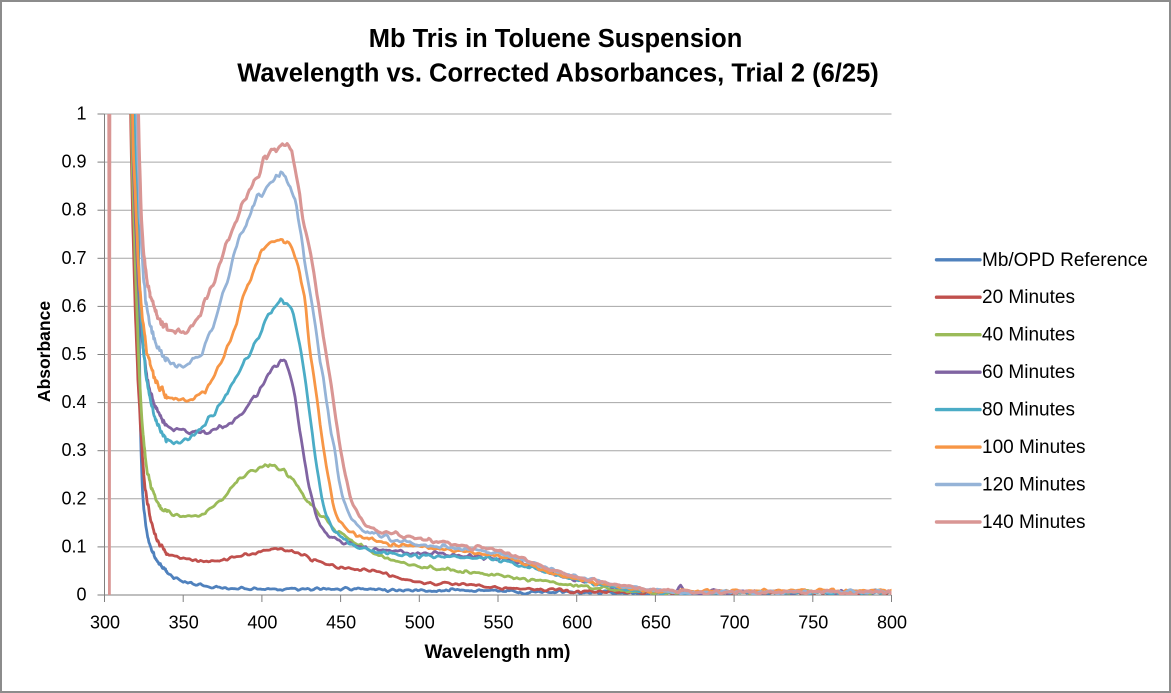 The width and height of the screenshot is (1171, 693). Describe the element at coordinates (81, 114) in the screenshot. I see `svg-text: 1` at that location.